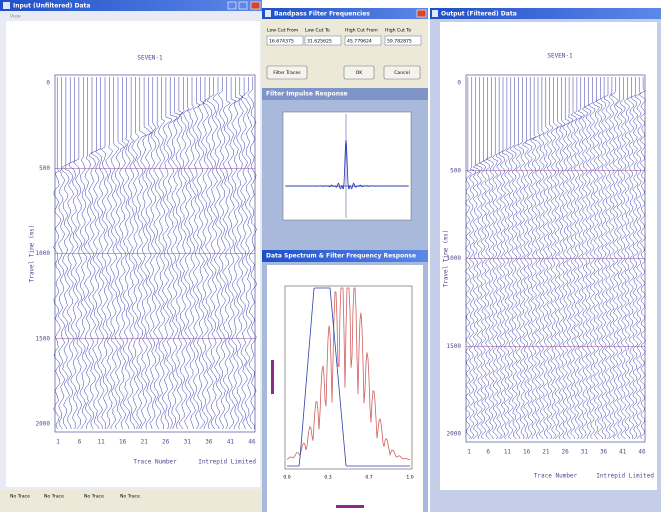 This screenshot has width=661, height=512. What do you see at coordinates (527, 452) in the screenshot?
I see `x-tick-label: 16` at bounding box center [527, 452].